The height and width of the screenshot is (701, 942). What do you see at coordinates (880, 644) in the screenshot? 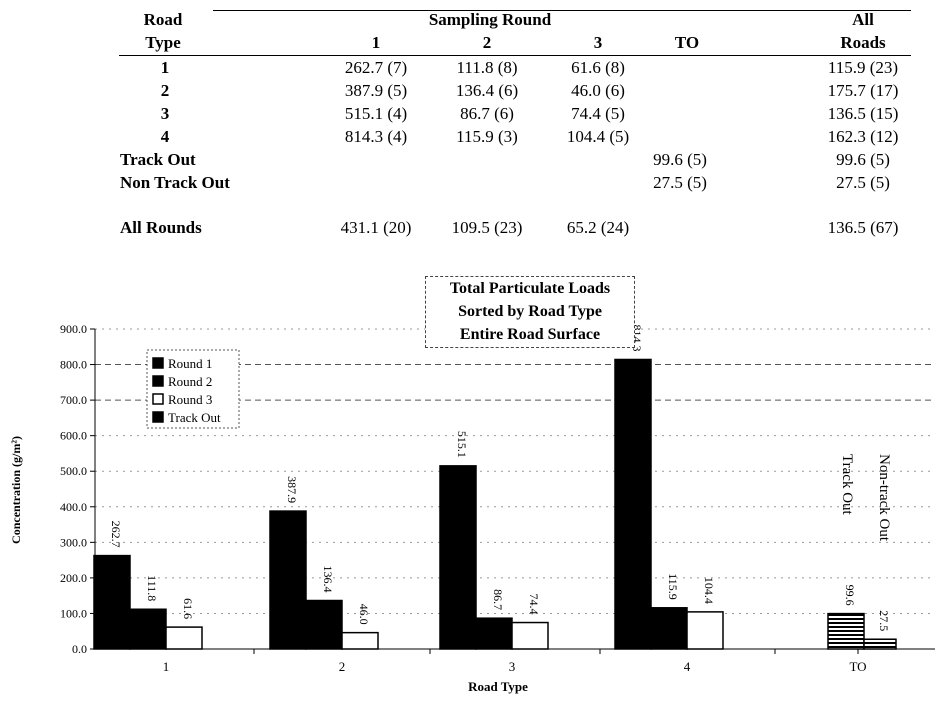
I see `bar-non-track-out` at bounding box center [880, 644].